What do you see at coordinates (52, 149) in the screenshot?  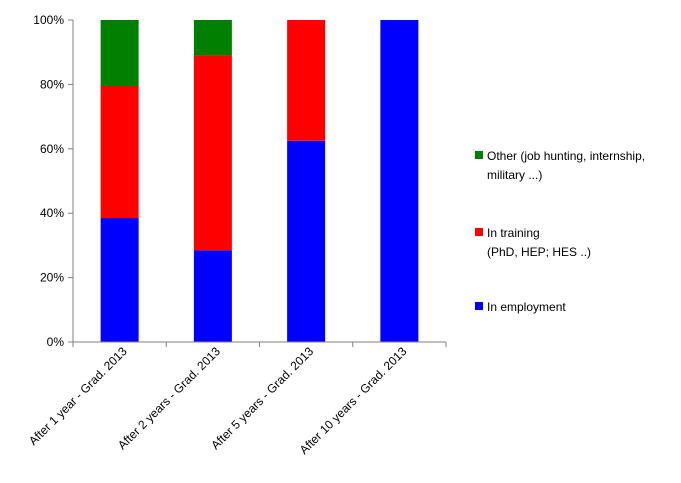 I see `y-tick-label: 60%` at bounding box center [52, 149].